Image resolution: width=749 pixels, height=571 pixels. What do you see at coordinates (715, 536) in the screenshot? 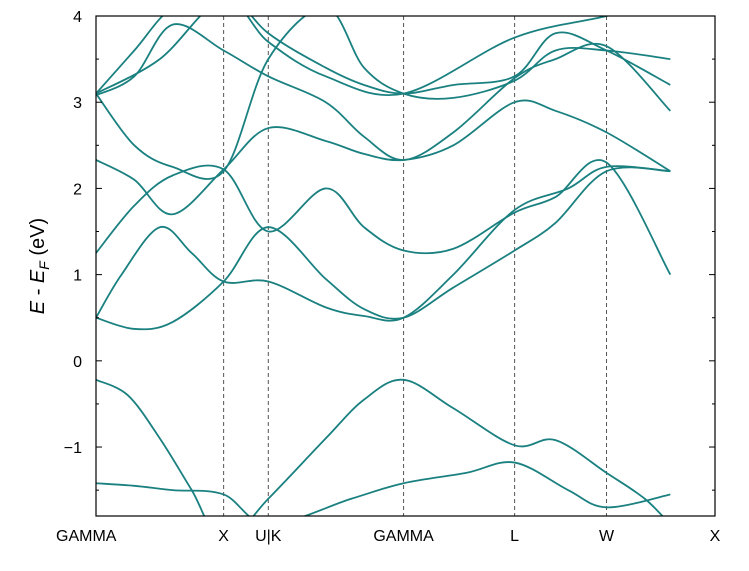
I see `x-tick-label-6: X` at bounding box center [715, 536].